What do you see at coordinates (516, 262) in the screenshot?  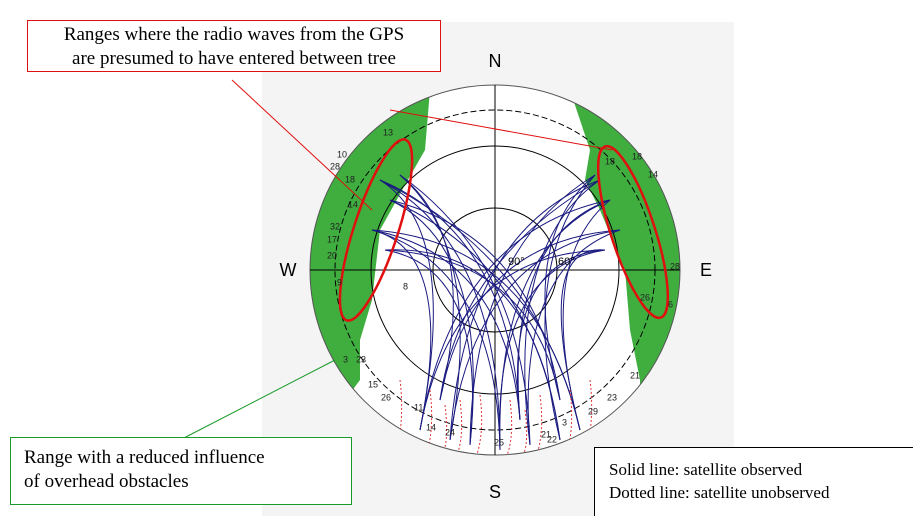 I see `elevation-label: 90°` at bounding box center [516, 262].